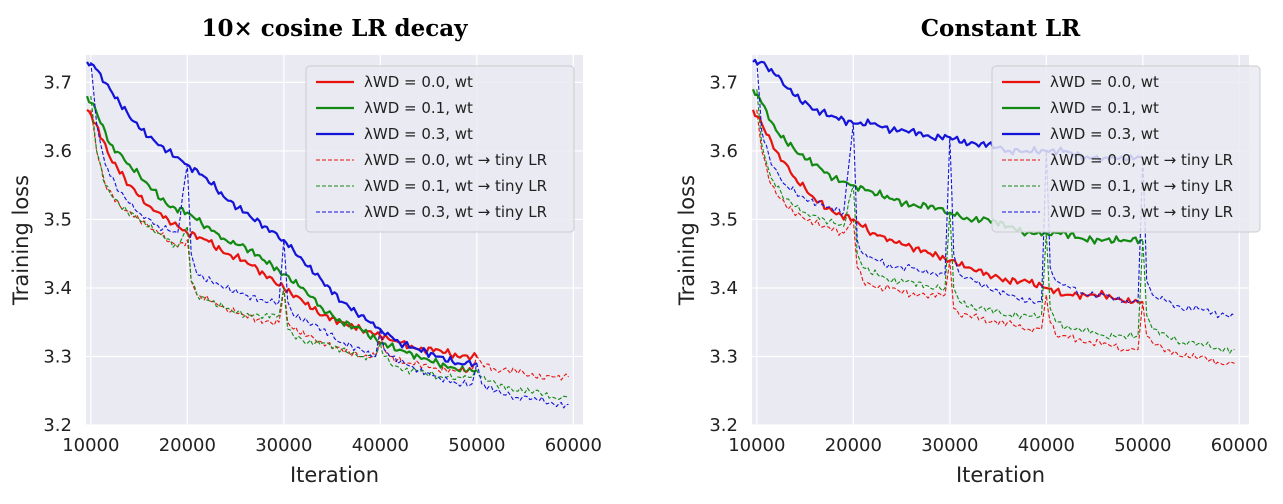 The height and width of the screenshot is (504, 1283). Describe the element at coordinates (335, 28) in the screenshot. I see `chart-title: 10× cosine LR decay` at that location.